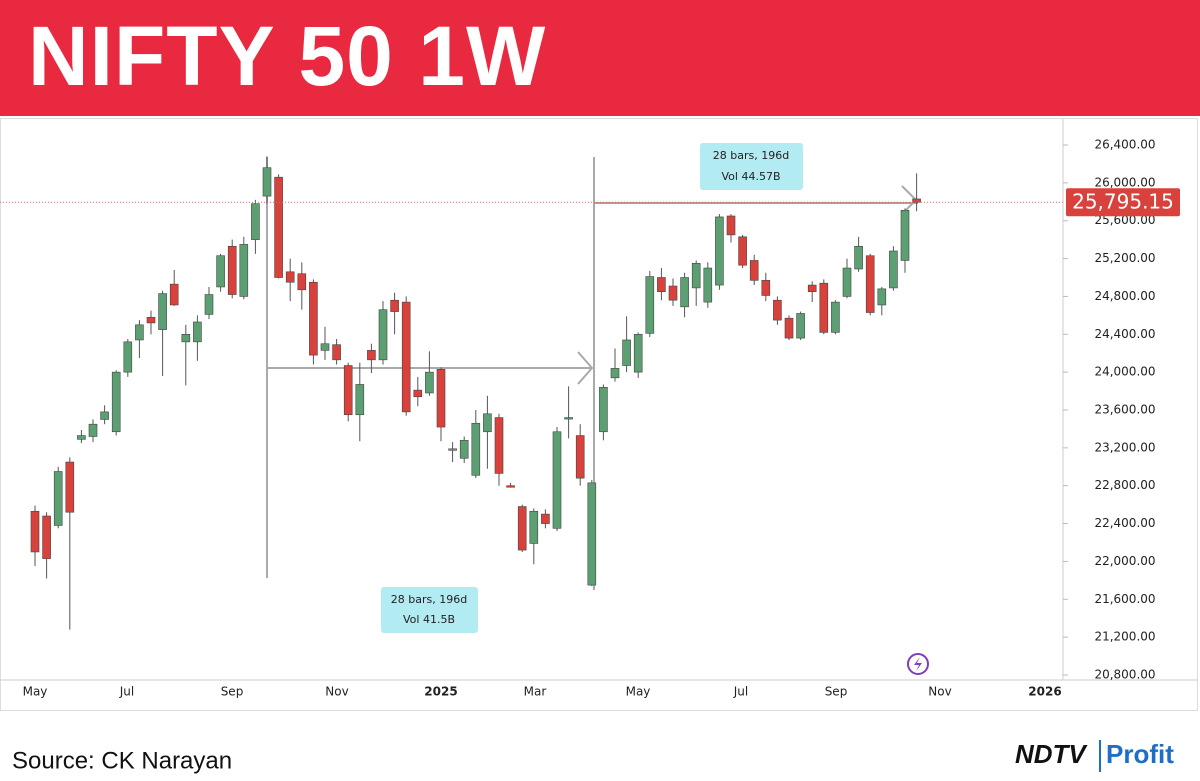 Image resolution: width=1200 pixels, height=781 pixels. What do you see at coordinates (638, 692) in the screenshot?
I see `x-tick-label: May` at bounding box center [638, 692].